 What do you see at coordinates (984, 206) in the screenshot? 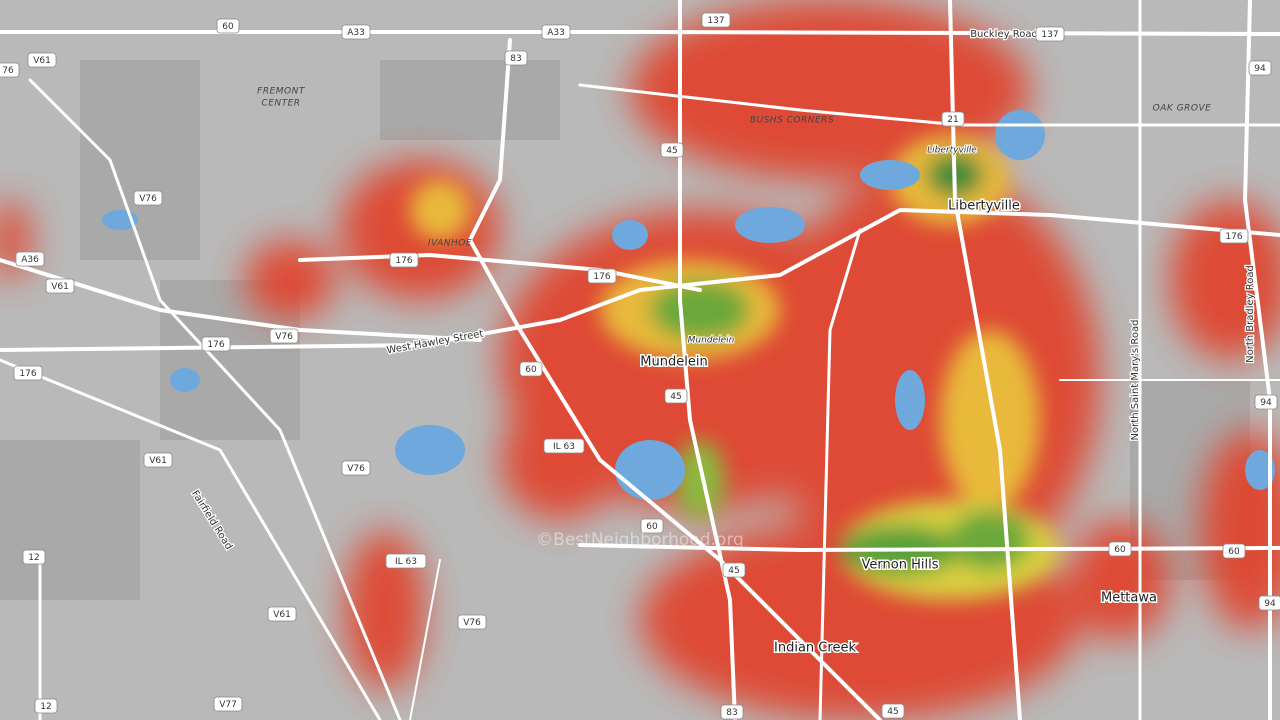
I see `town-label: Libertyville` at bounding box center [984, 206].